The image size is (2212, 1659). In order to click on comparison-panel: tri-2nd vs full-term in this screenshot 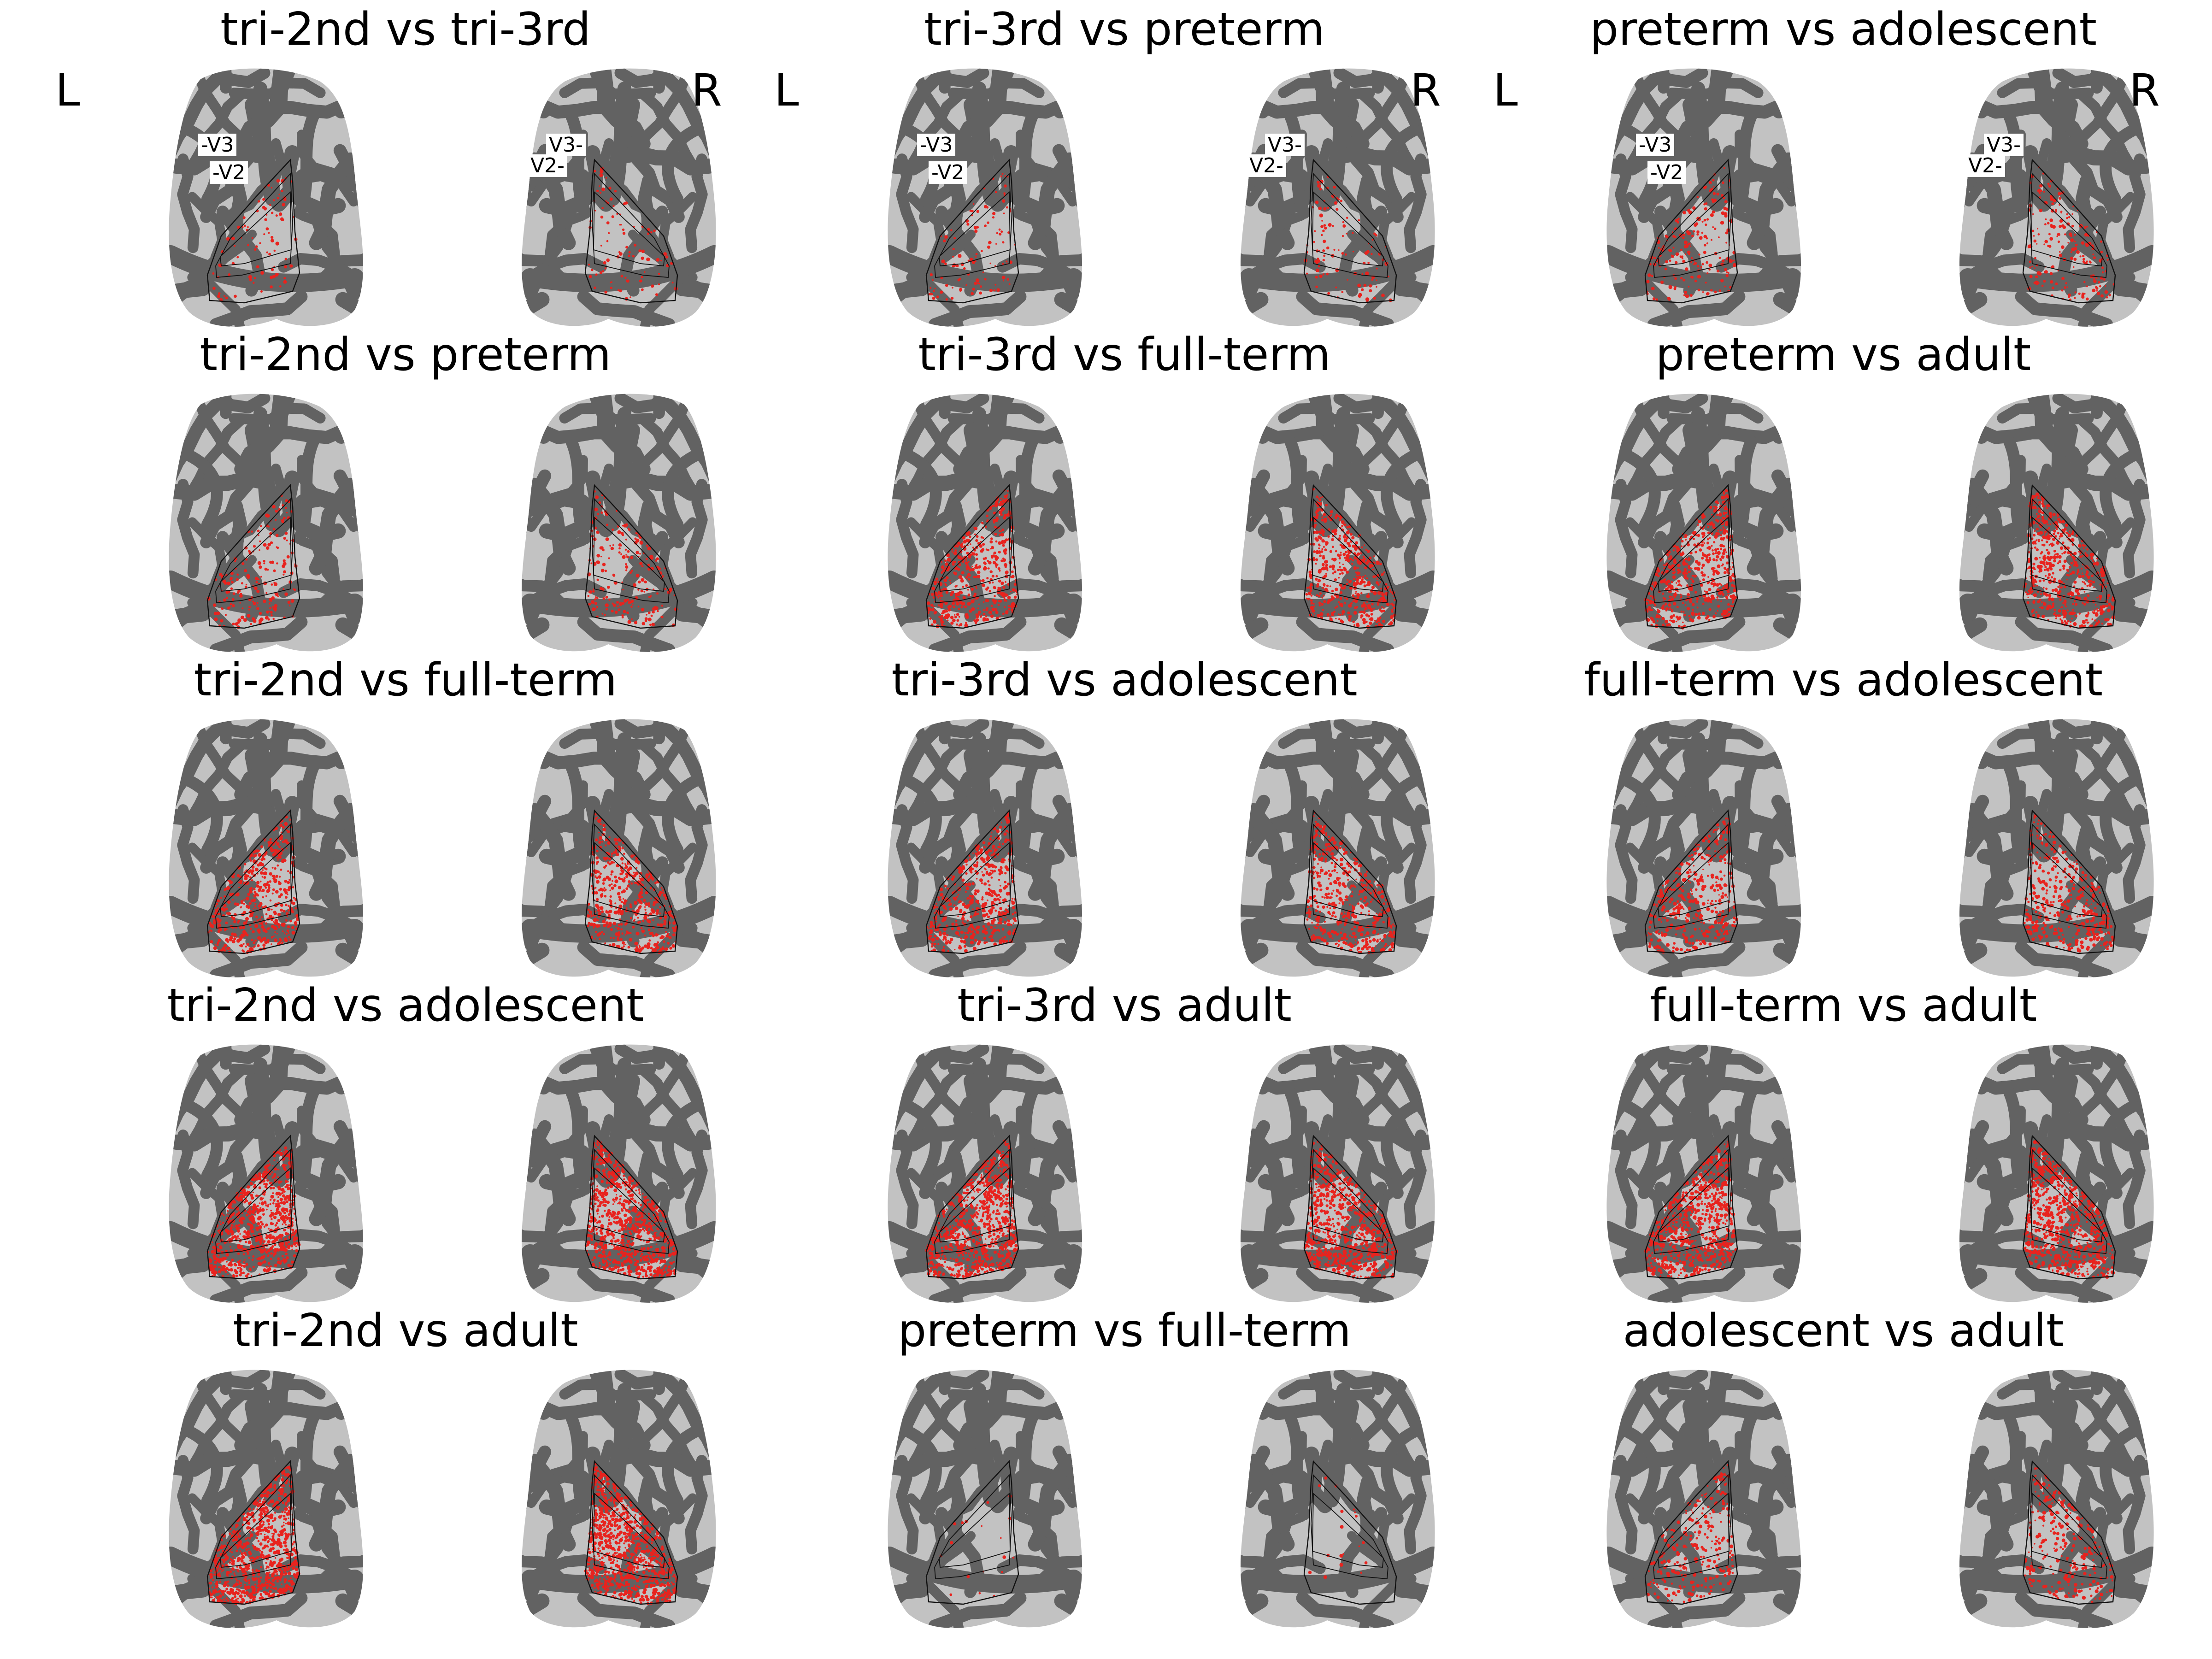, I will do `click(405, 825)`.